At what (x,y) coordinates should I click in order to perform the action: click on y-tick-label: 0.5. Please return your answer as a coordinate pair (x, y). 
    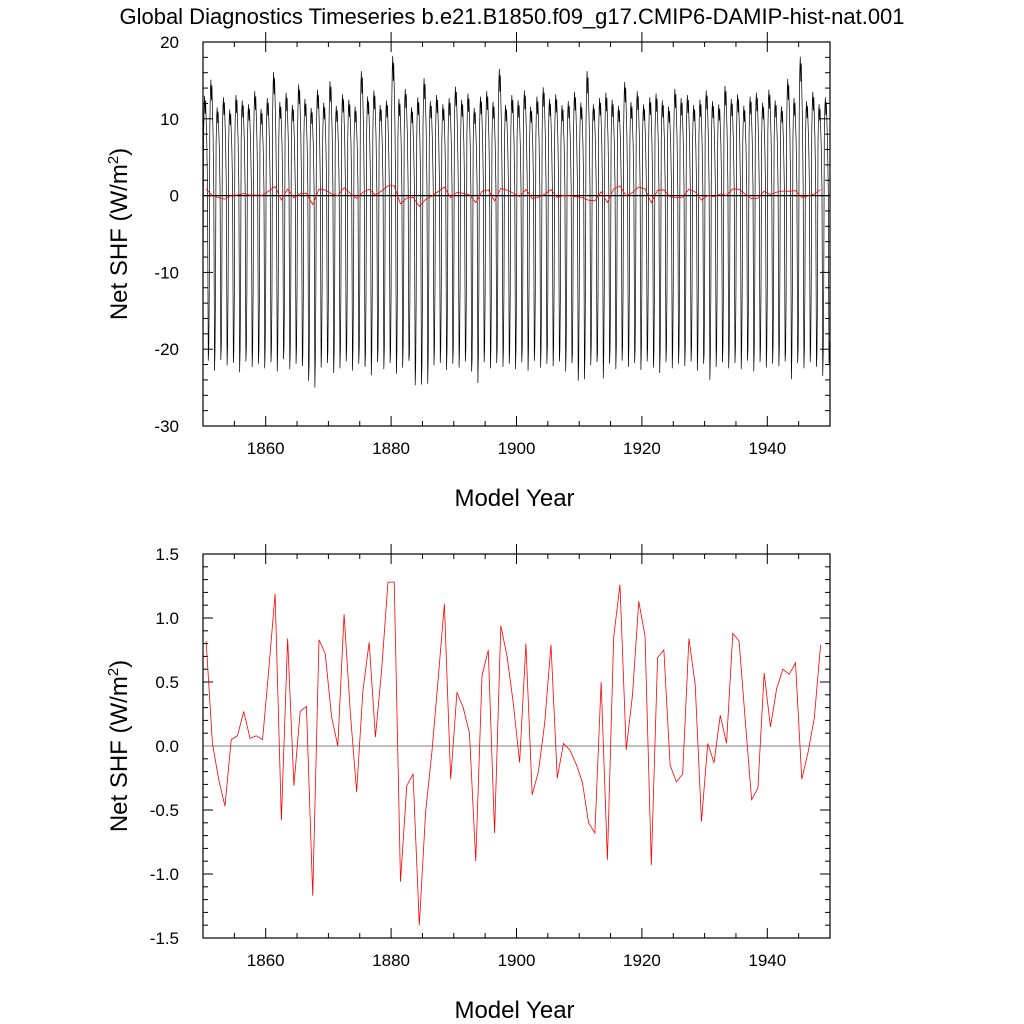
    Looking at the image, I should click on (167, 682).